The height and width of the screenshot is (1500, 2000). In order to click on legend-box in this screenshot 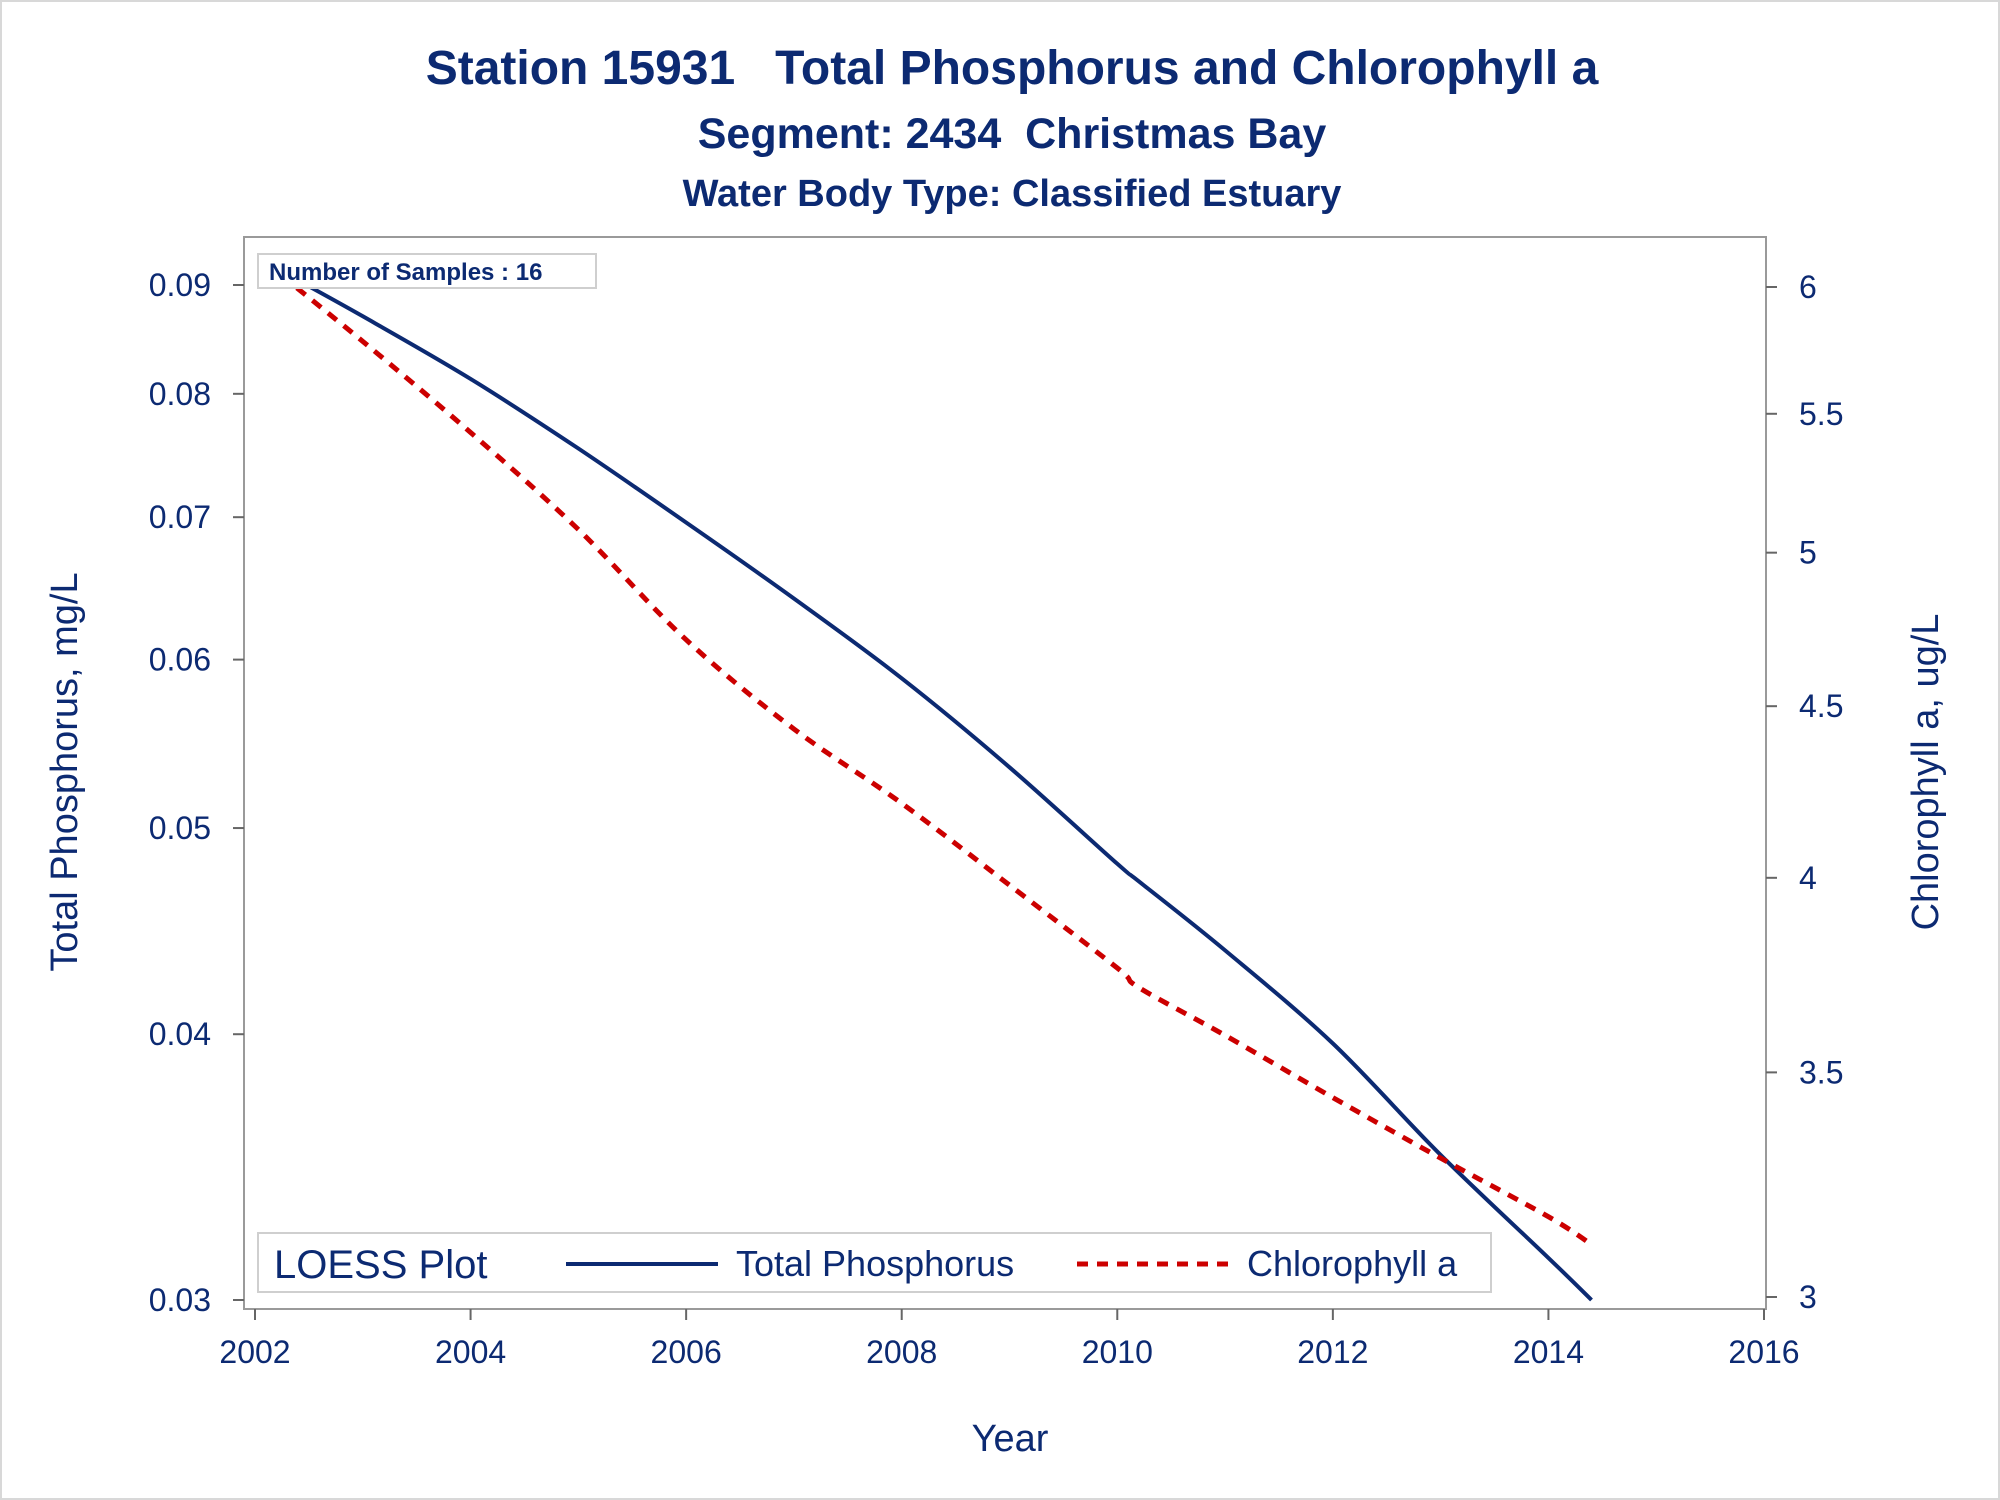, I will do `click(874, 1262)`.